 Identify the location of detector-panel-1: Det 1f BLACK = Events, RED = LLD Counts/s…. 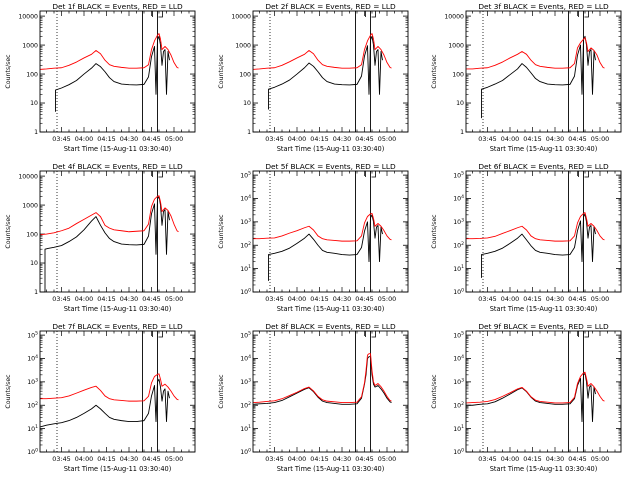
(100, 77).